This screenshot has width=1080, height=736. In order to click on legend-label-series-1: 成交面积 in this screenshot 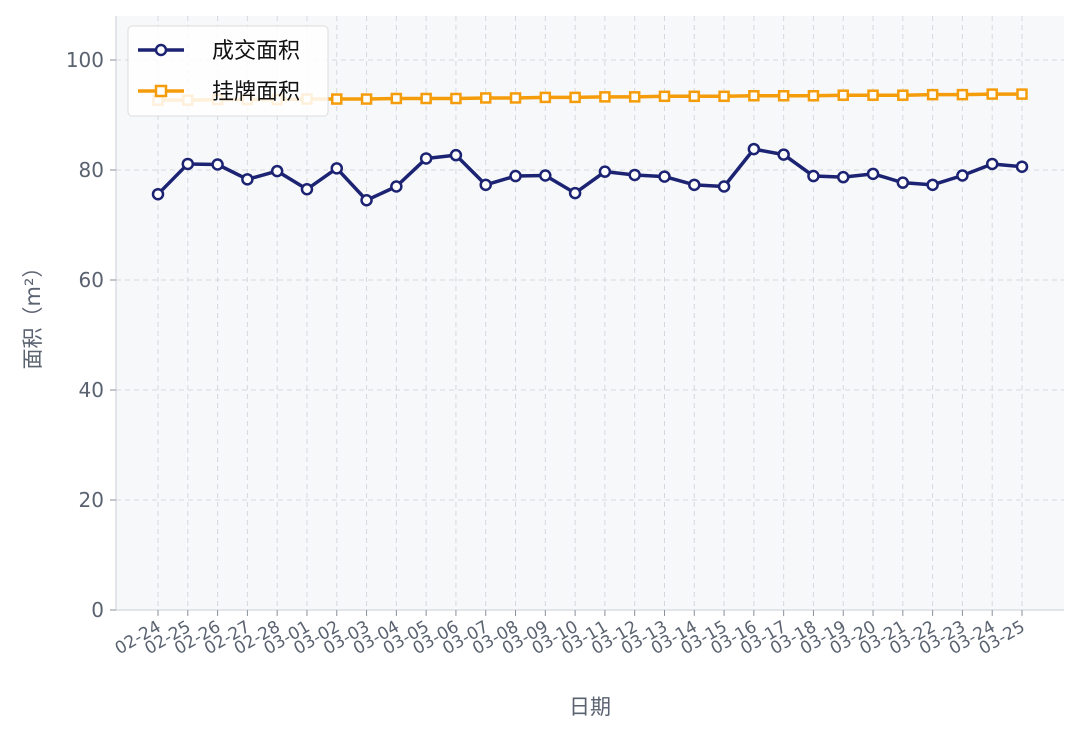, I will do `click(256, 51)`.